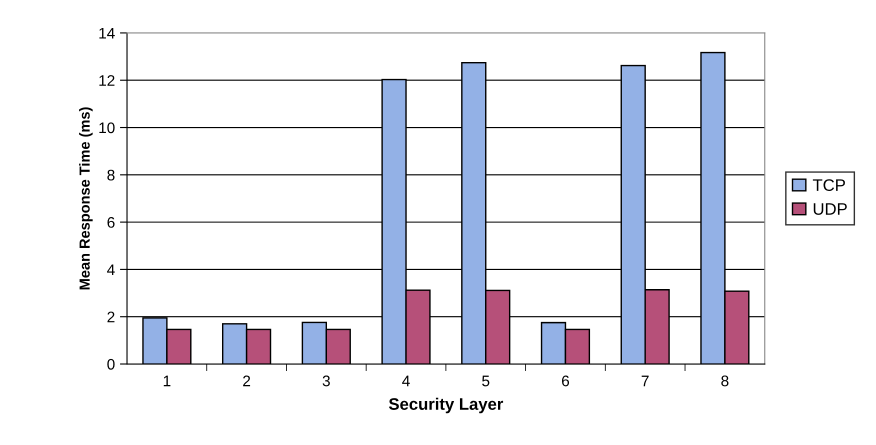 This screenshot has height=445, width=876. Describe the element at coordinates (446, 406) in the screenshot. I see `x-axis-title: Security Layer` at that location.